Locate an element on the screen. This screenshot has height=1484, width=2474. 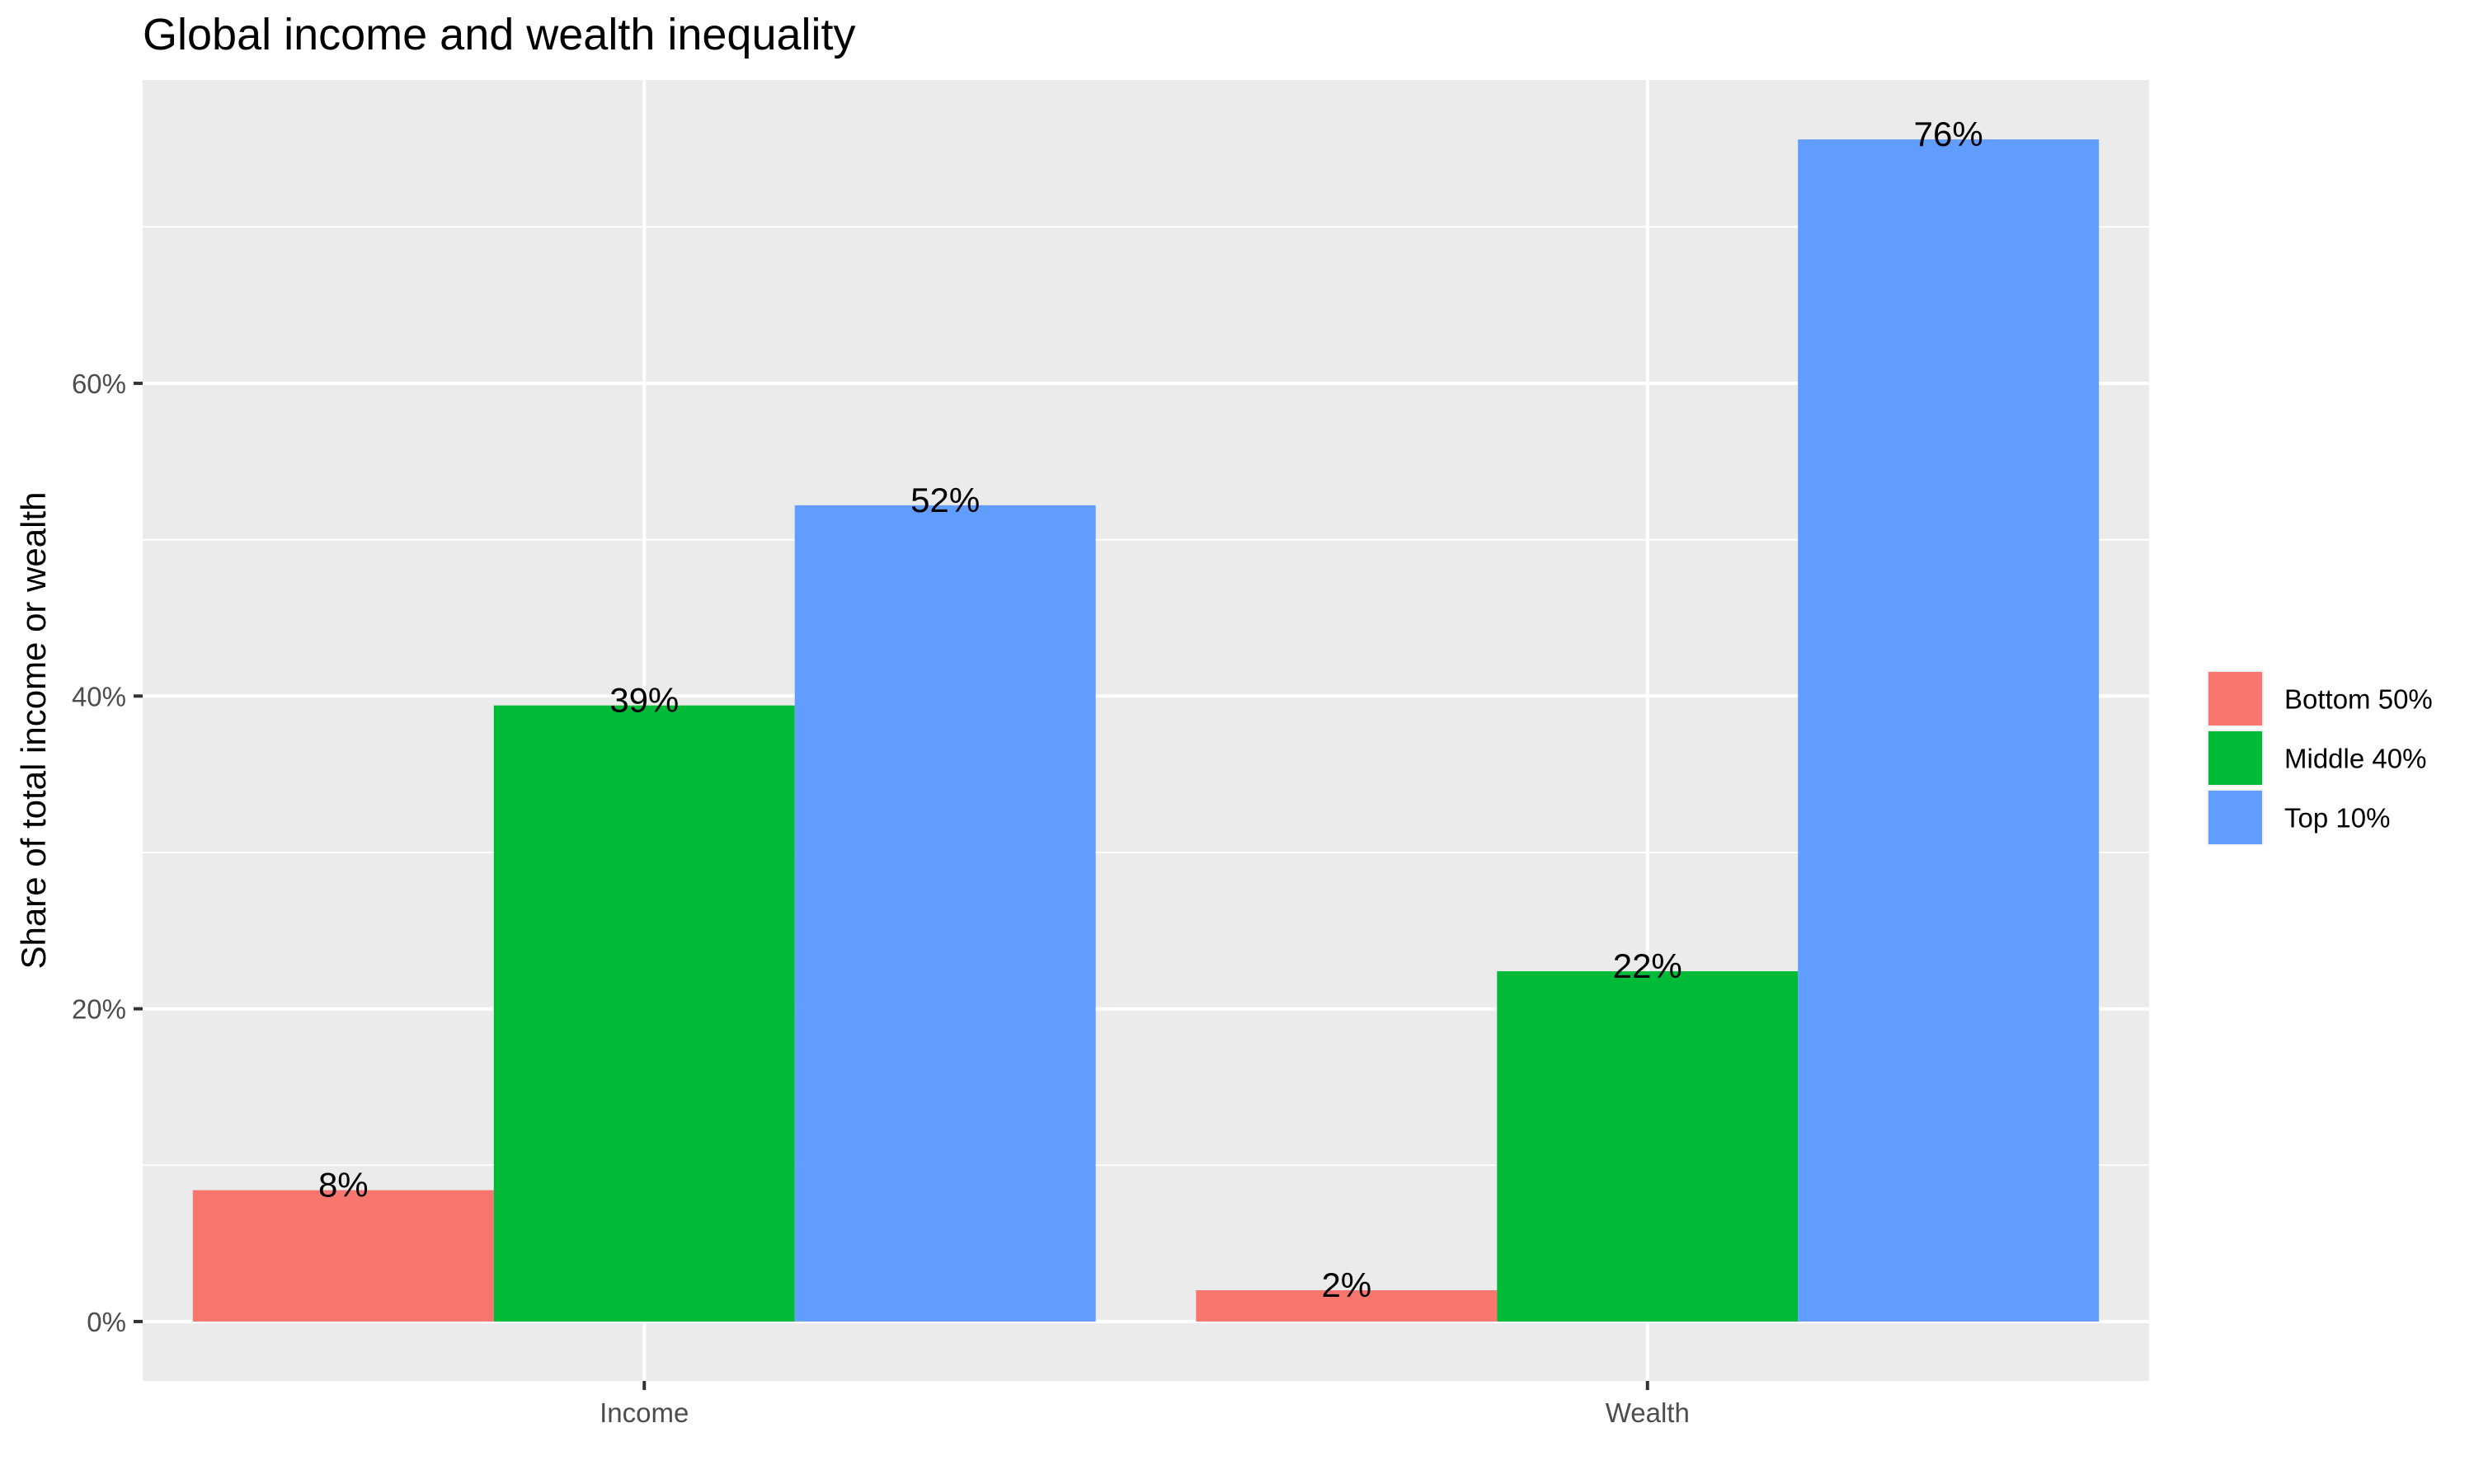
legend-label: Top 10% is located at coordinates (2337, 818).